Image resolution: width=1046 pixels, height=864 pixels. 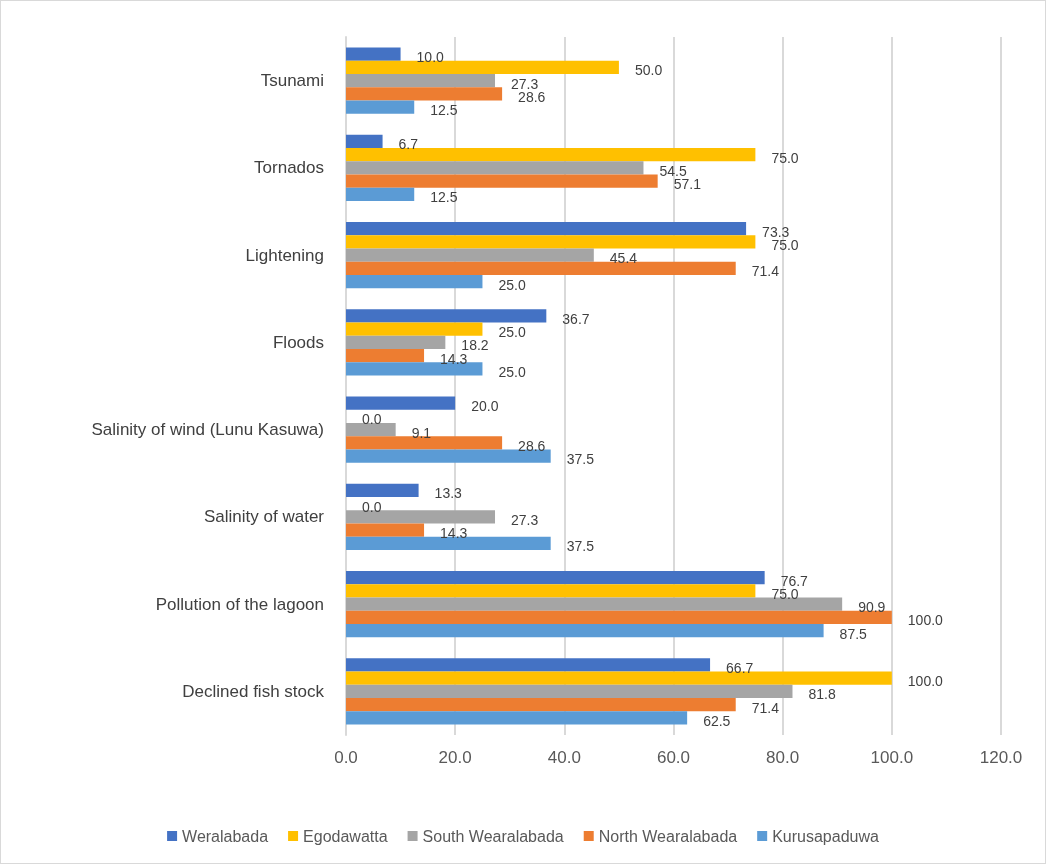 What do you see at coordinates (532, 445) in the screenshot?
I see `data-label: 28.6` at bounding box center [532, 445].